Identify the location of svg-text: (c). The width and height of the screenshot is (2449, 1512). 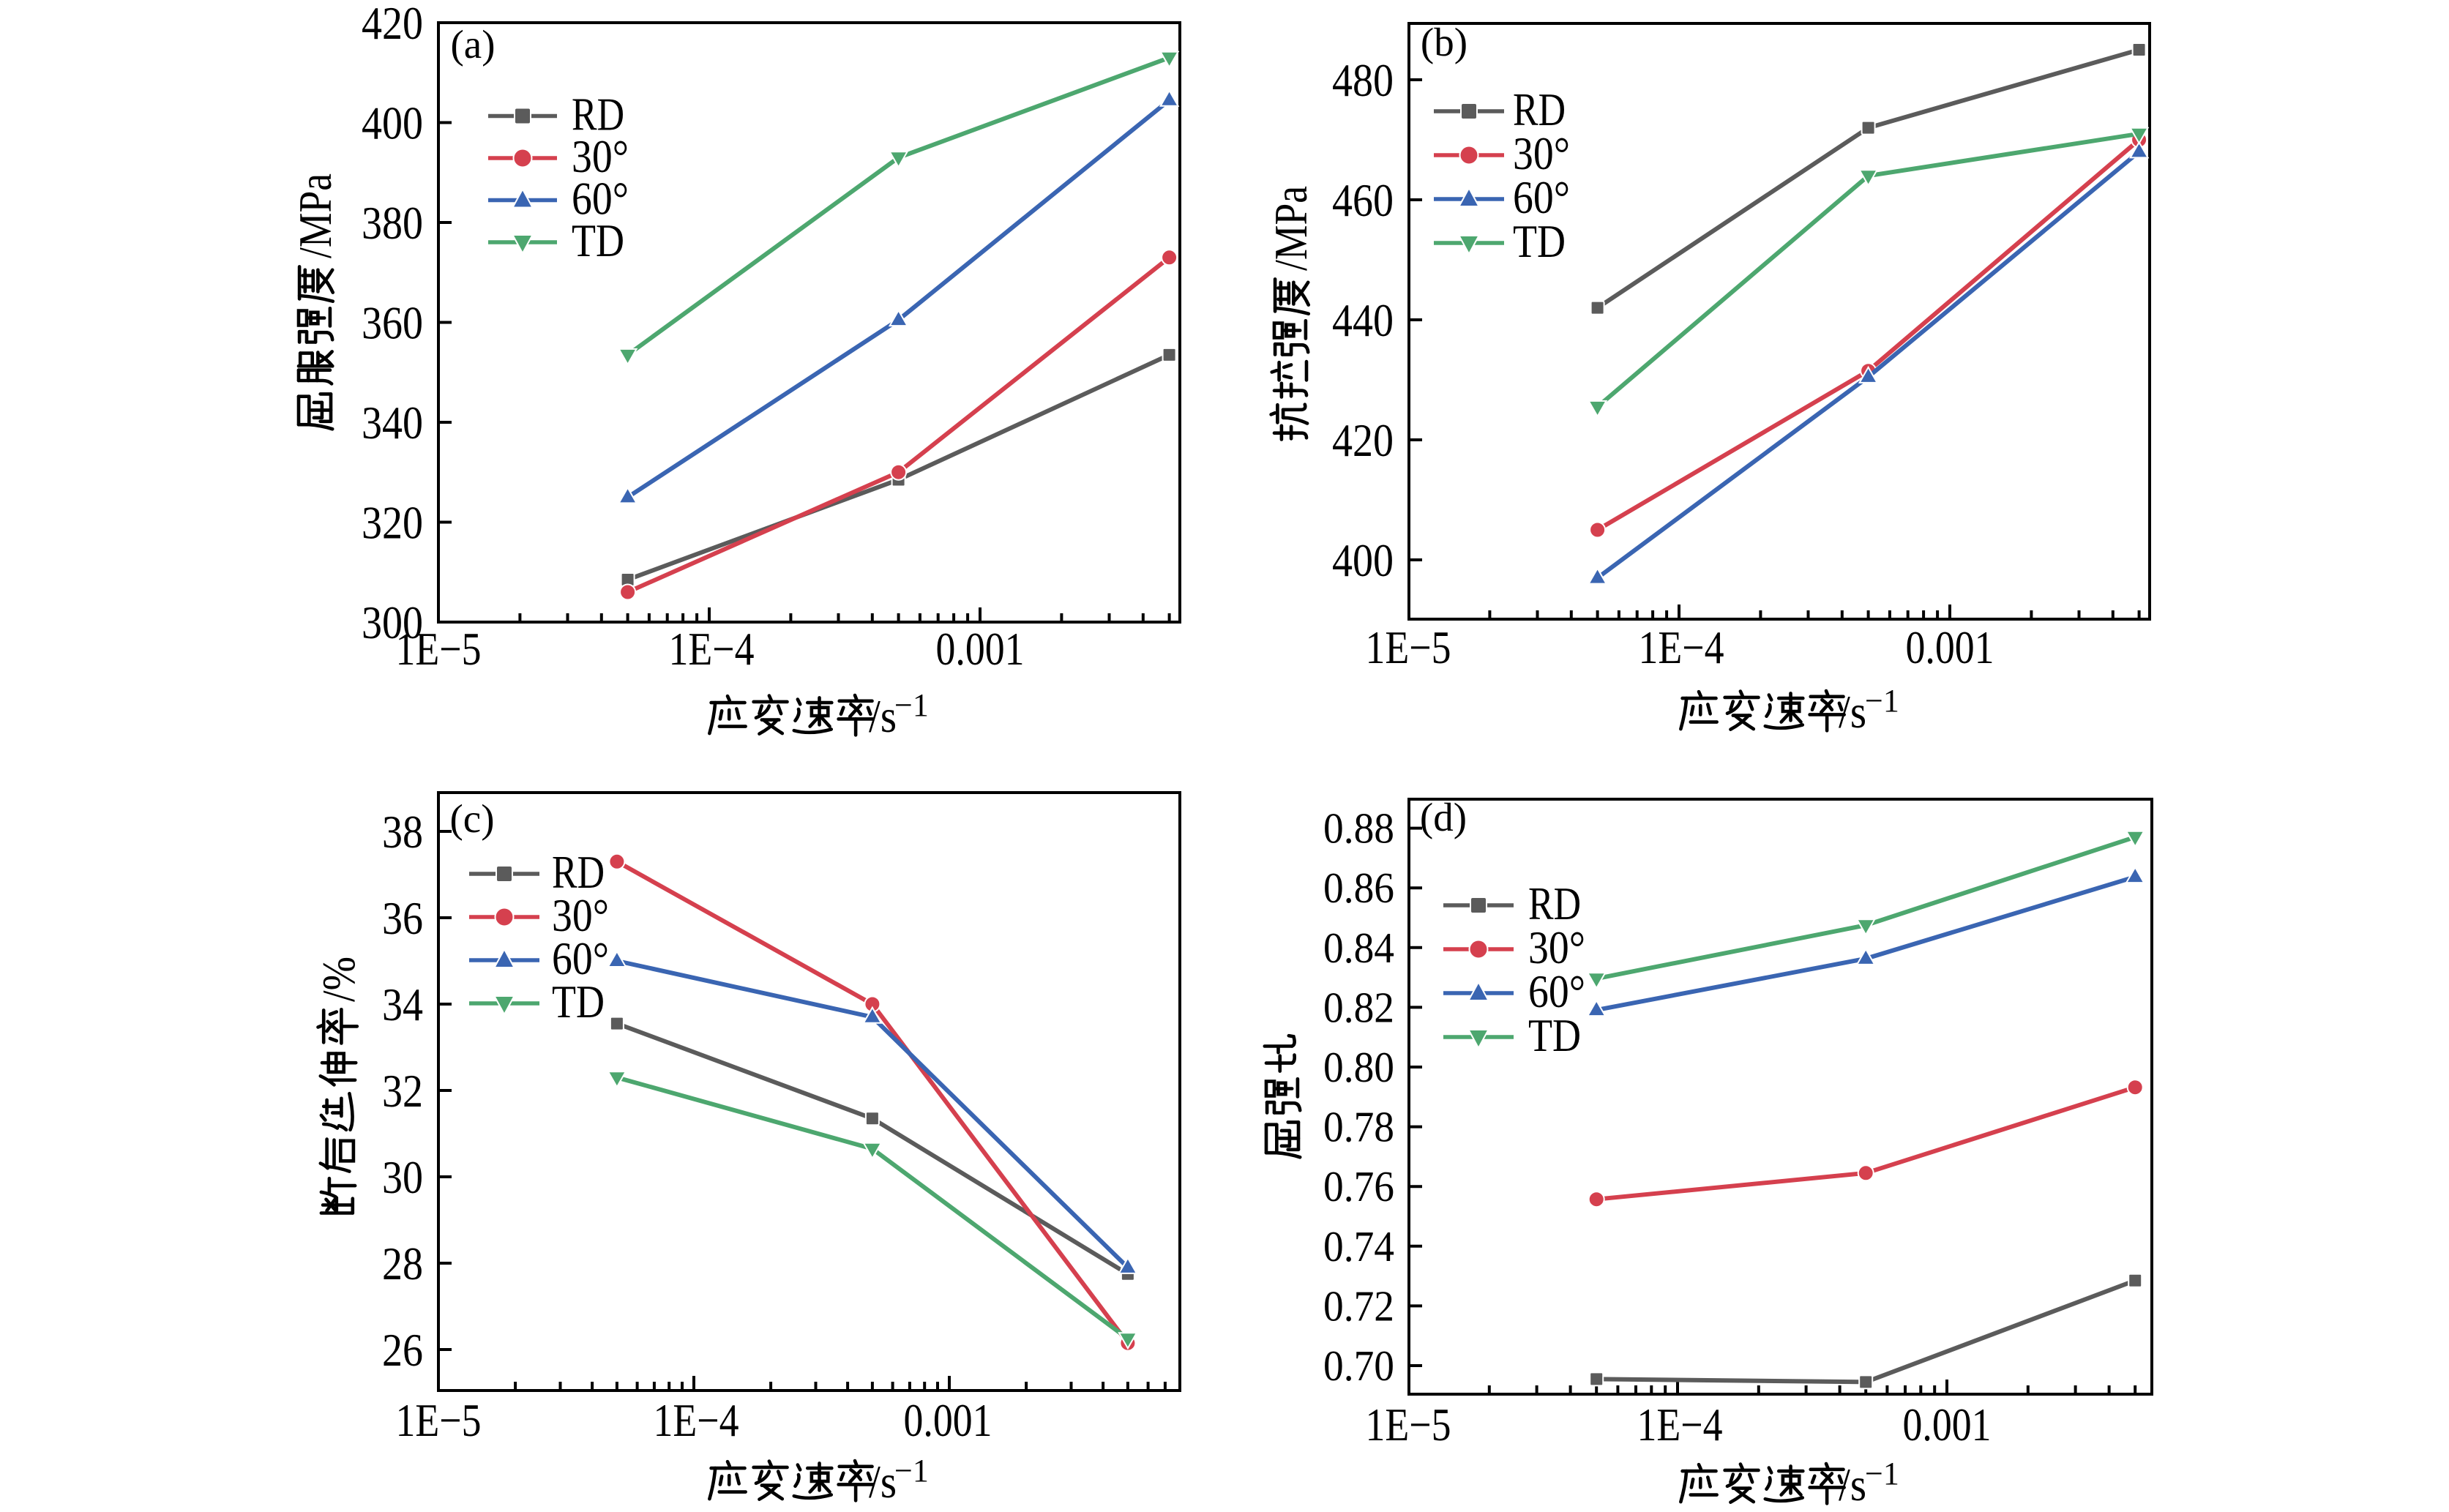
(471, 818).